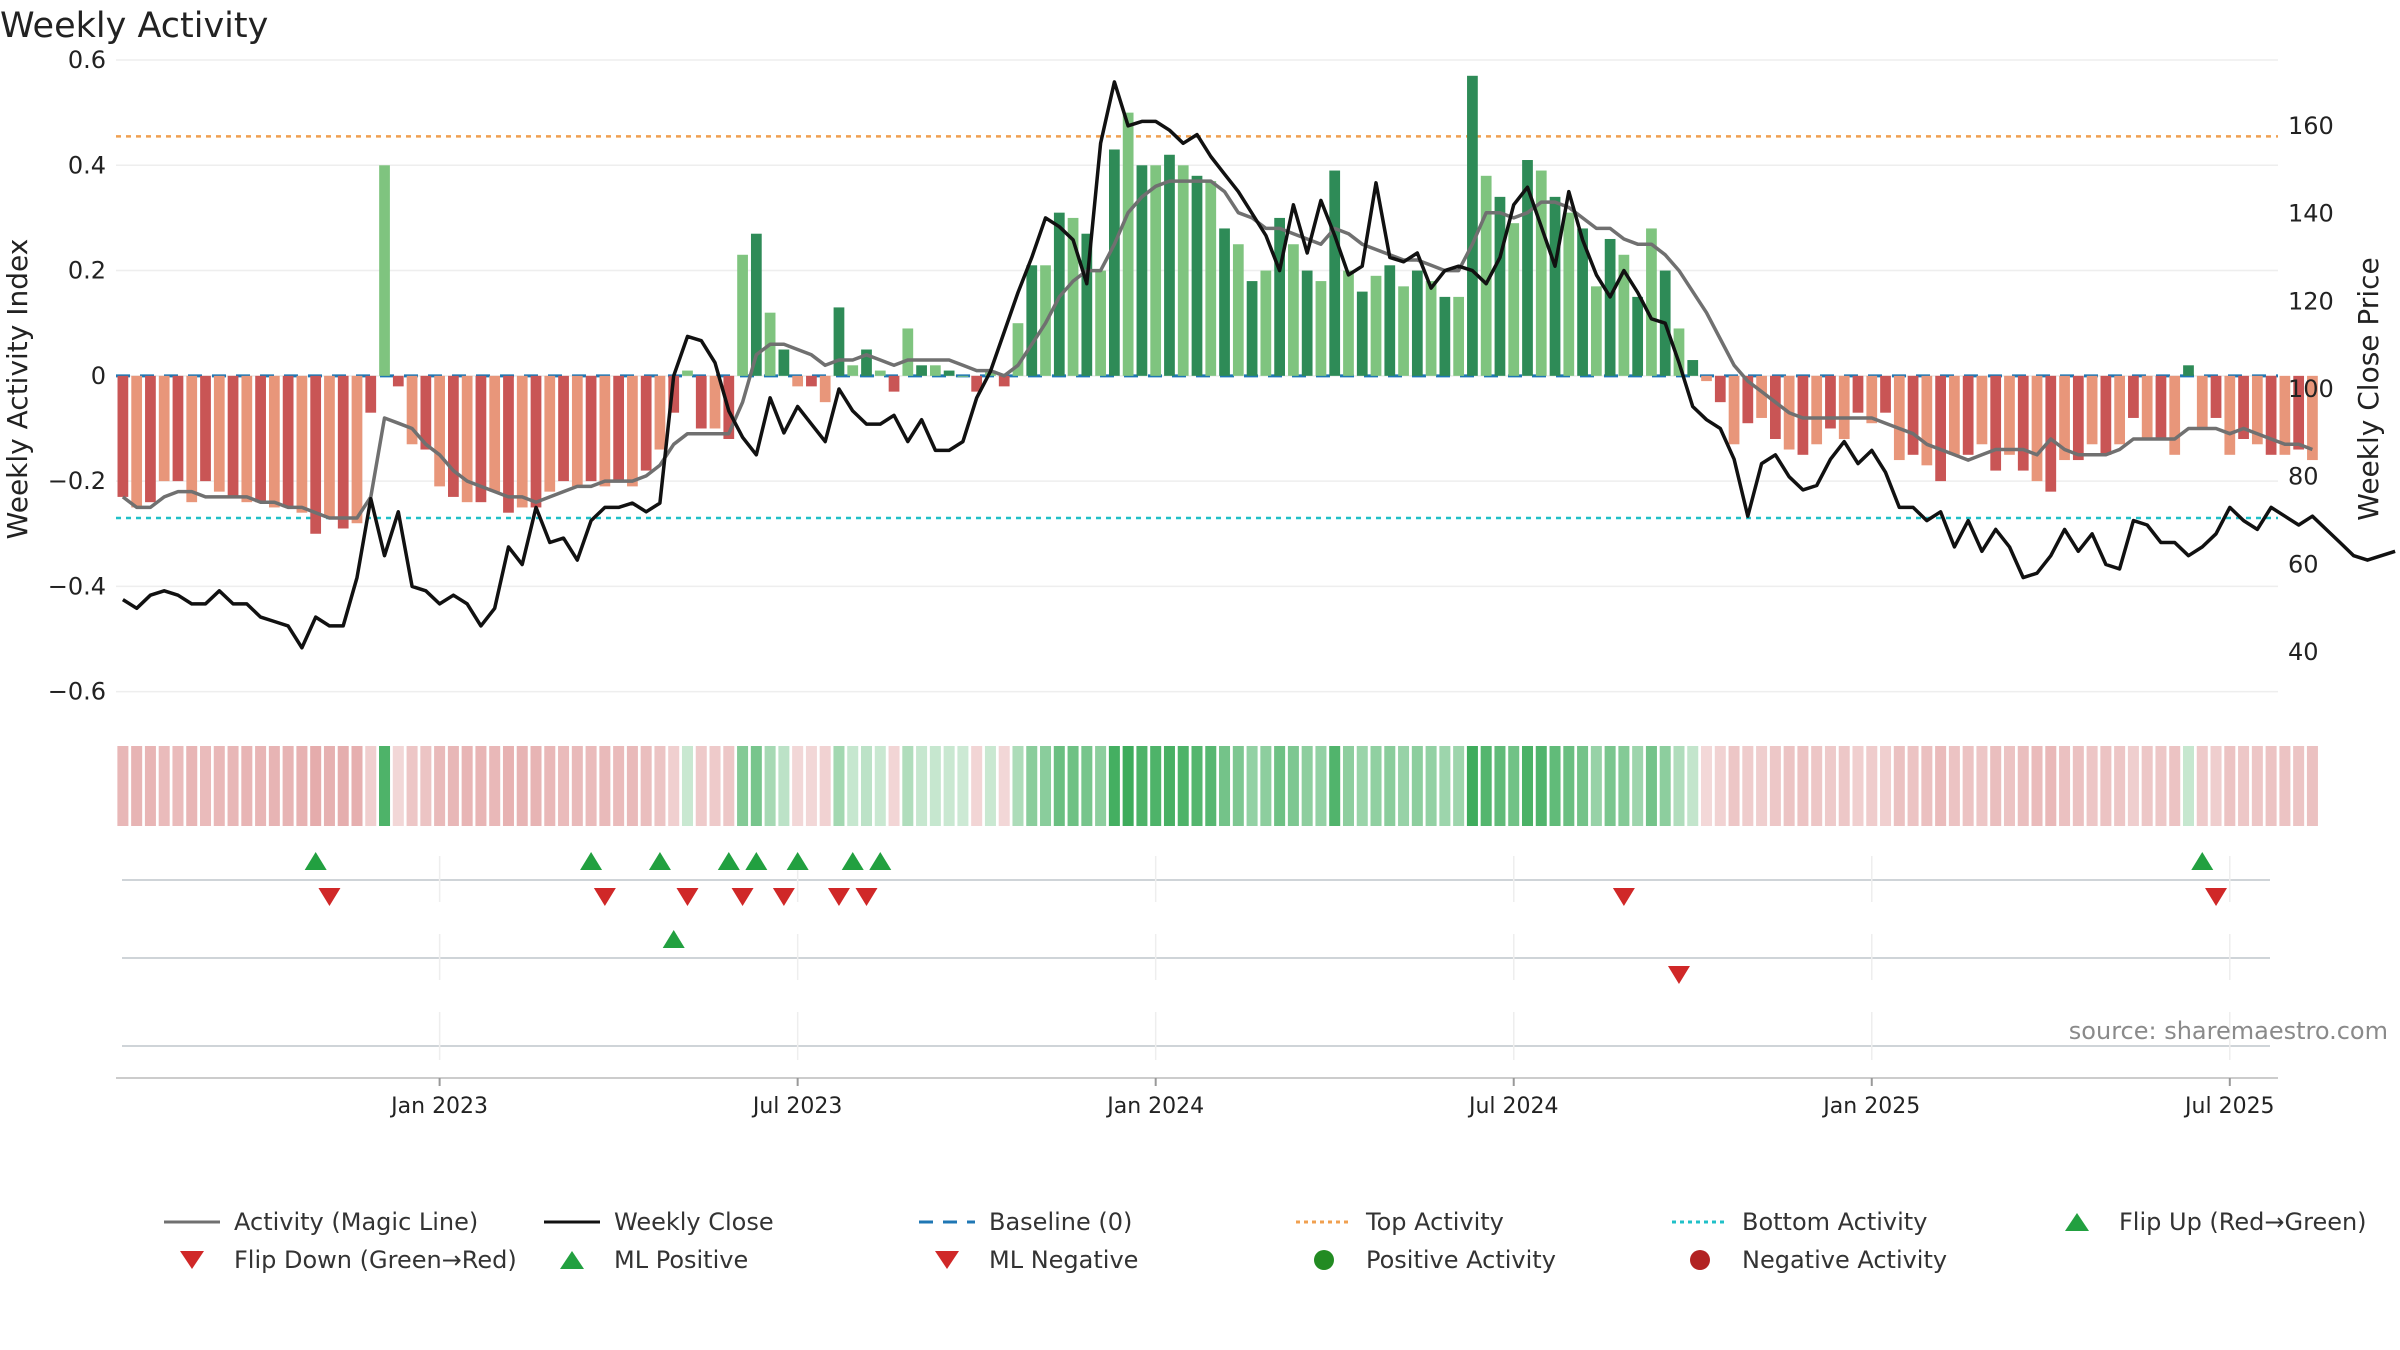 The width and height of the screenshot is (2400, 1350). I want to click on legend-label: Activity (Magic Line), so click(356, 1222).